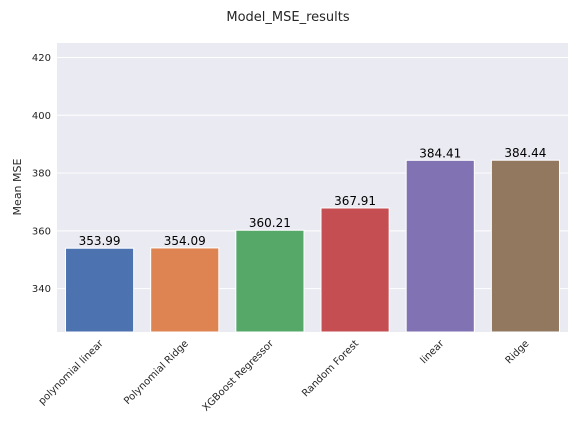 The height and width of the screenshot is (432, 576). I want to click on data-label: 354.09, so click(185, 241).